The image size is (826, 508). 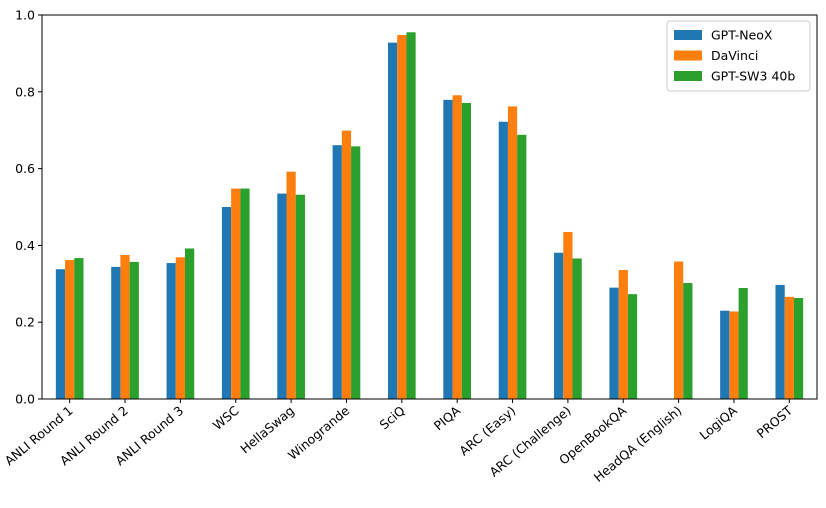 I want to click on y-tick-label: 1.0, so click(x=25, y=15).